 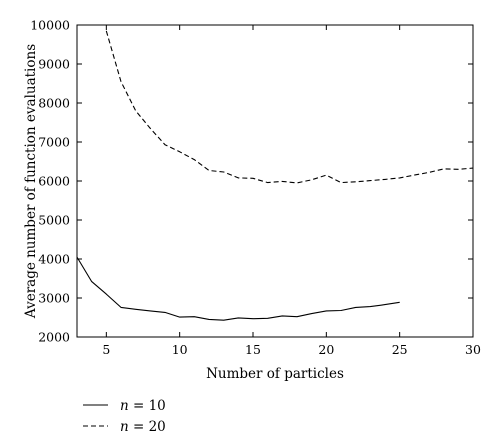 What do you see at coordinates (31, 181) in the screenshot?
I see `y-axis-title: Average number of function evaluations` at bounding box center [31, 181].